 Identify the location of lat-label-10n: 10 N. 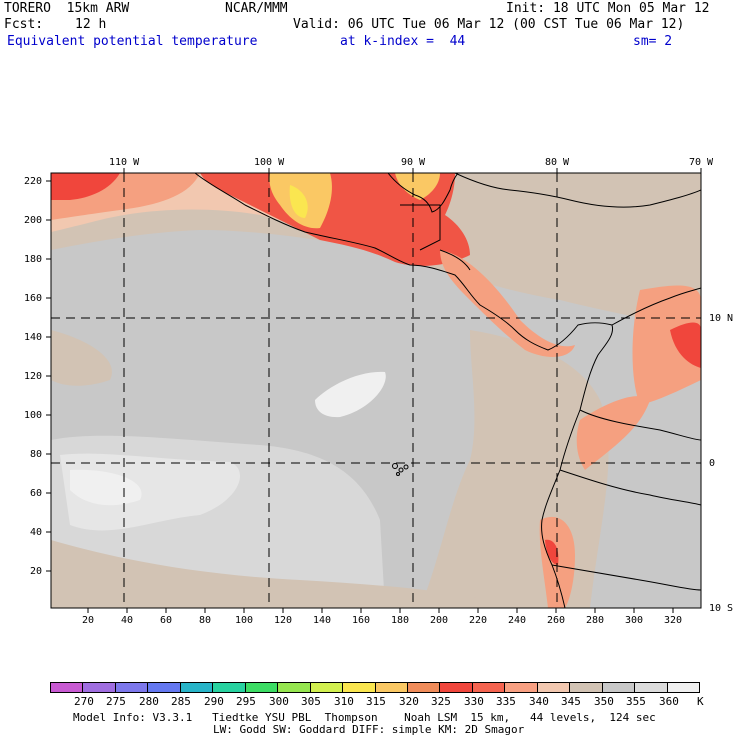
(721, 318).